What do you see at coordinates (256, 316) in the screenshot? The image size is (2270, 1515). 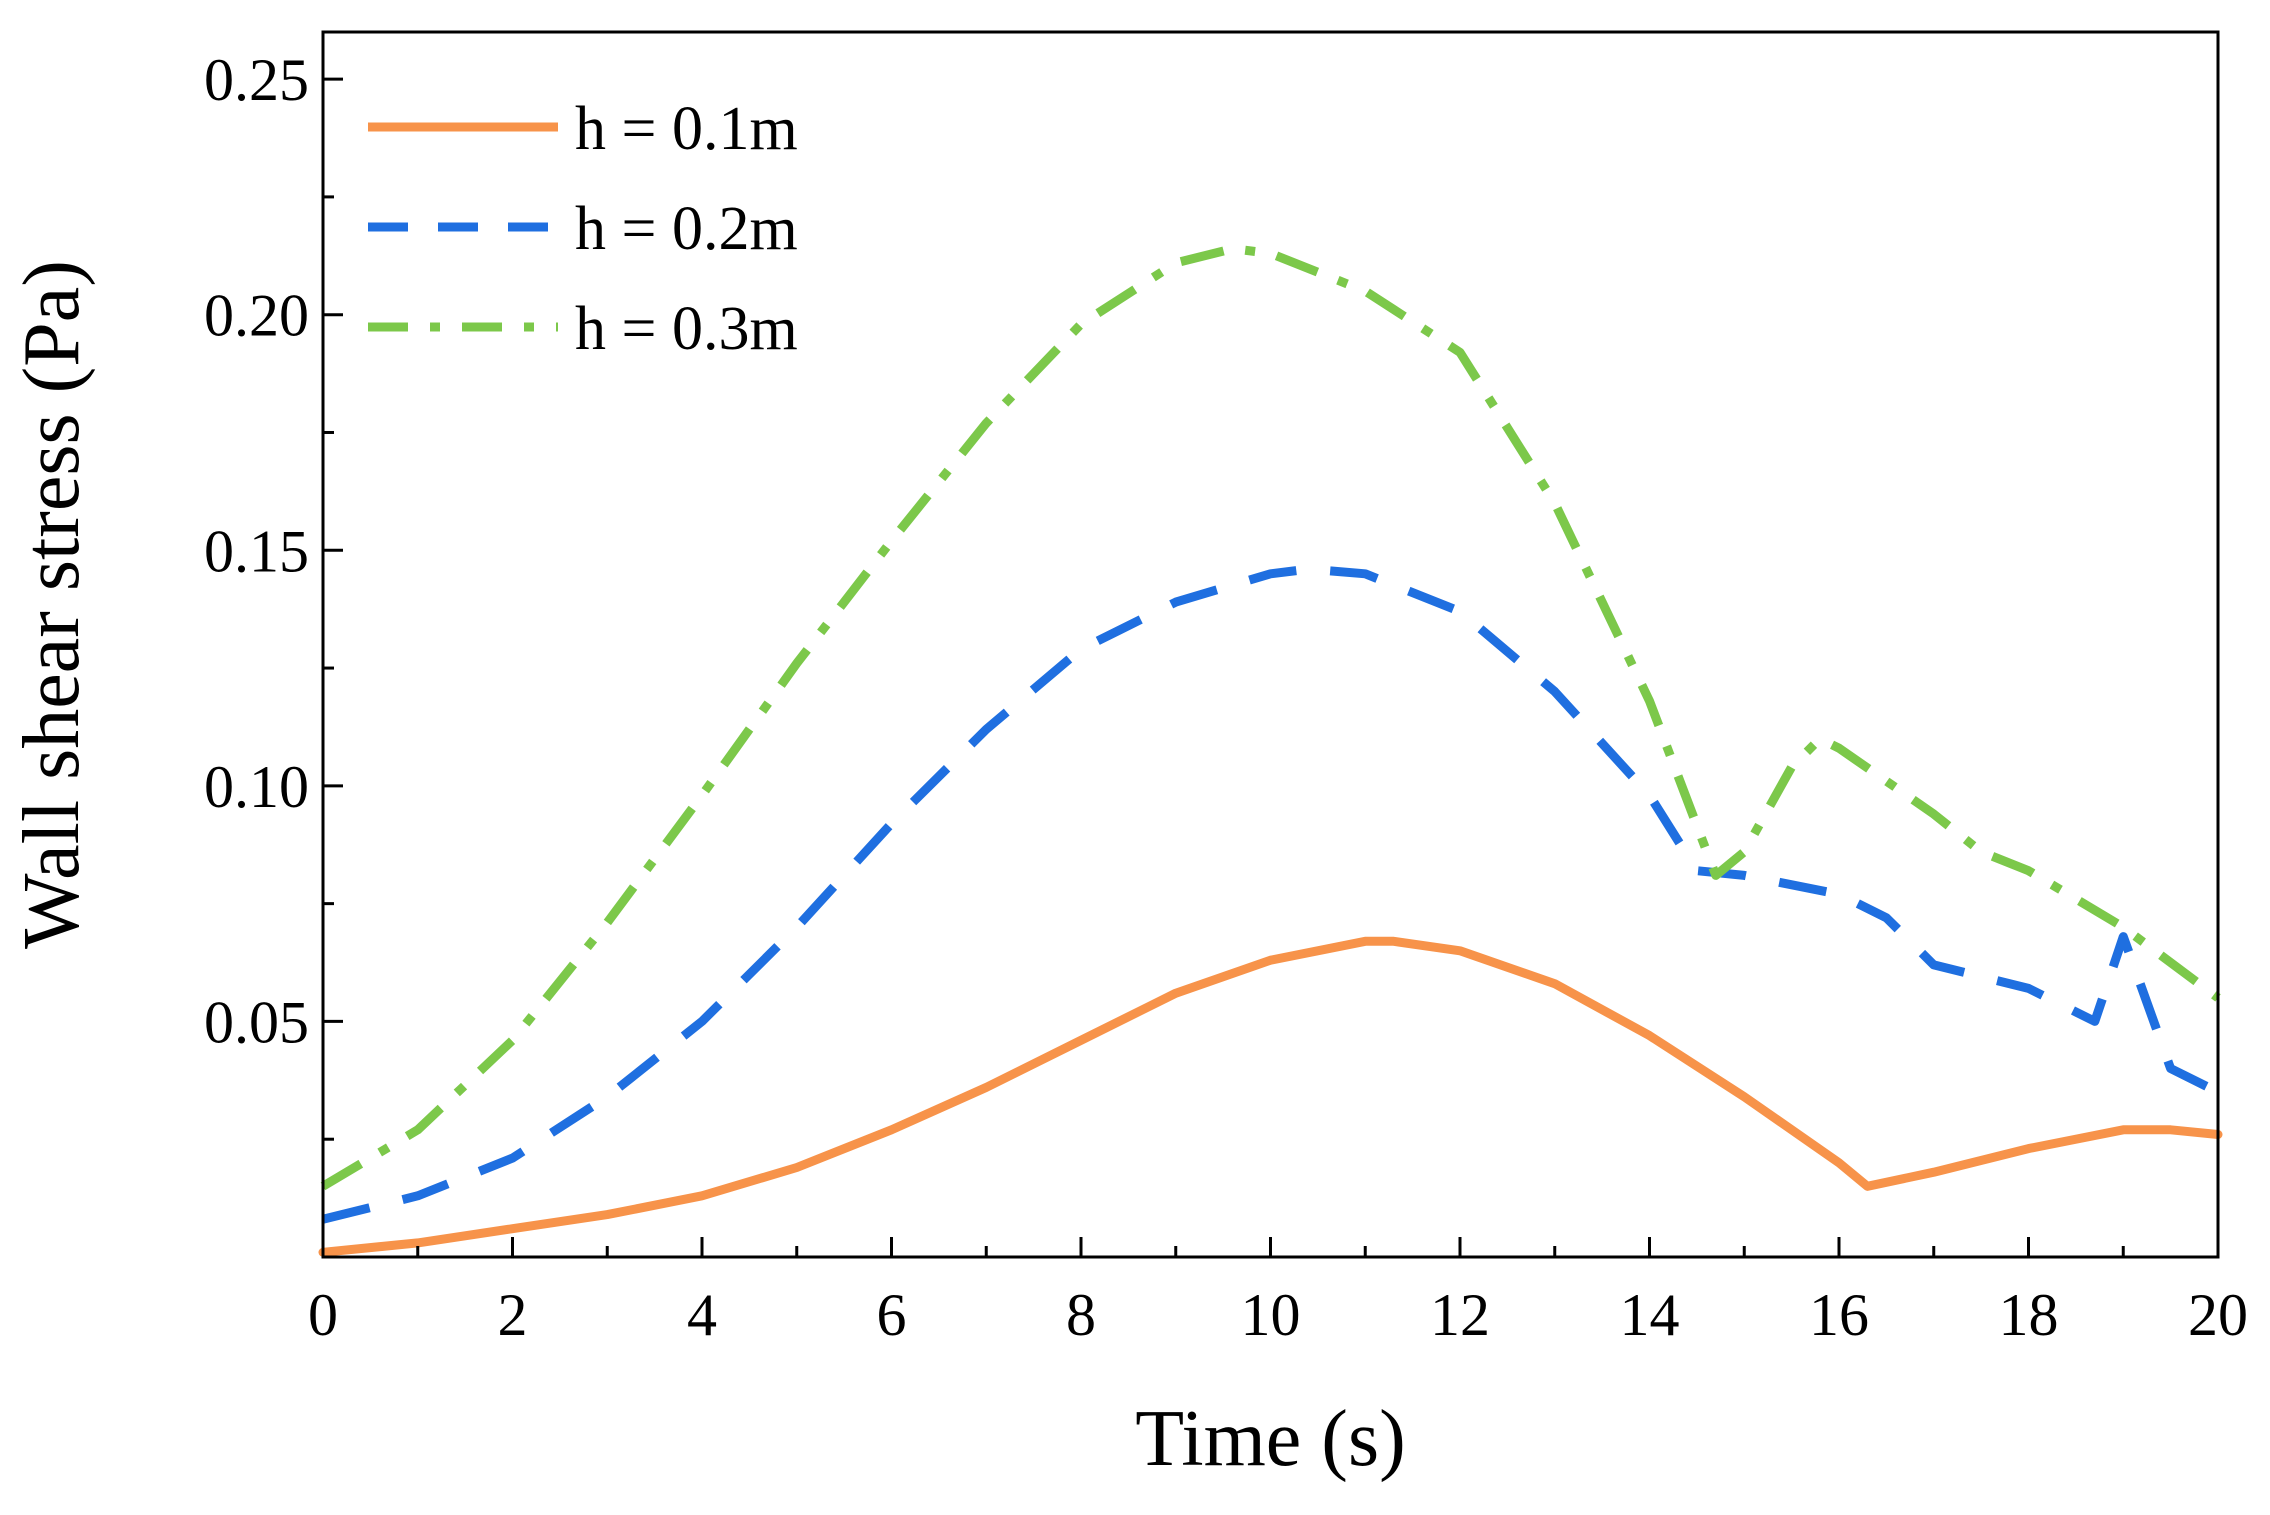 I see `y-tick-label: 0.20` at bounding box center [256, 316].